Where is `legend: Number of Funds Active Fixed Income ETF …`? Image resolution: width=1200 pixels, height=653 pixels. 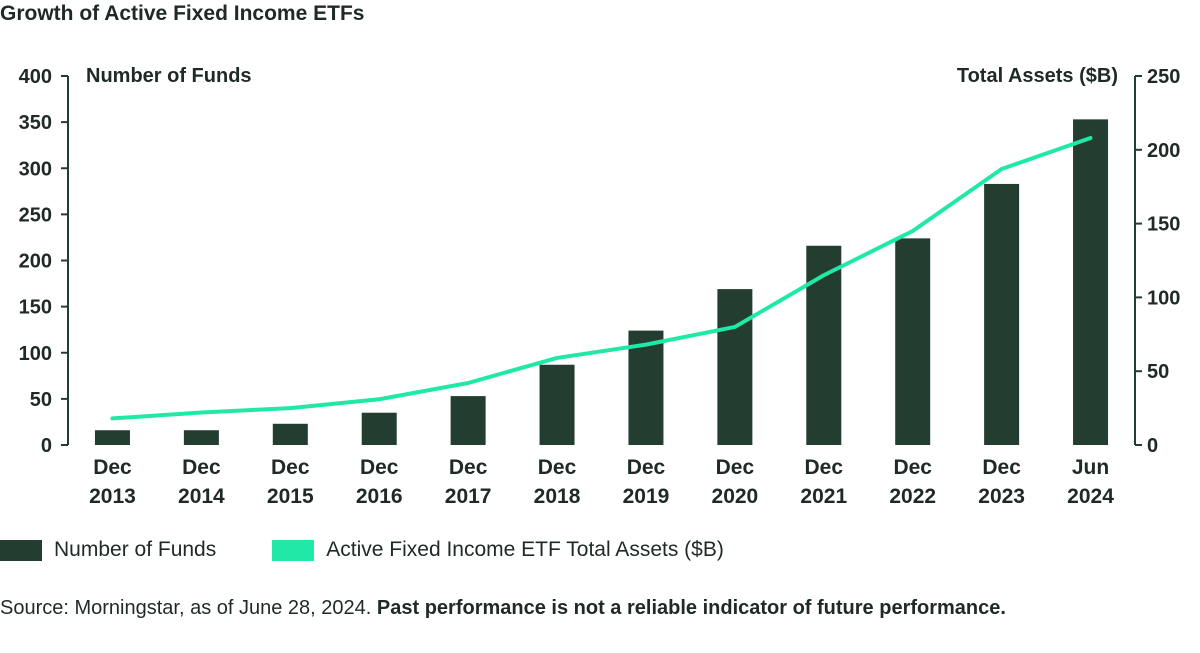 legend: Number of Funds Active Fixed Income ETF … is located at coordinates (390, 550).